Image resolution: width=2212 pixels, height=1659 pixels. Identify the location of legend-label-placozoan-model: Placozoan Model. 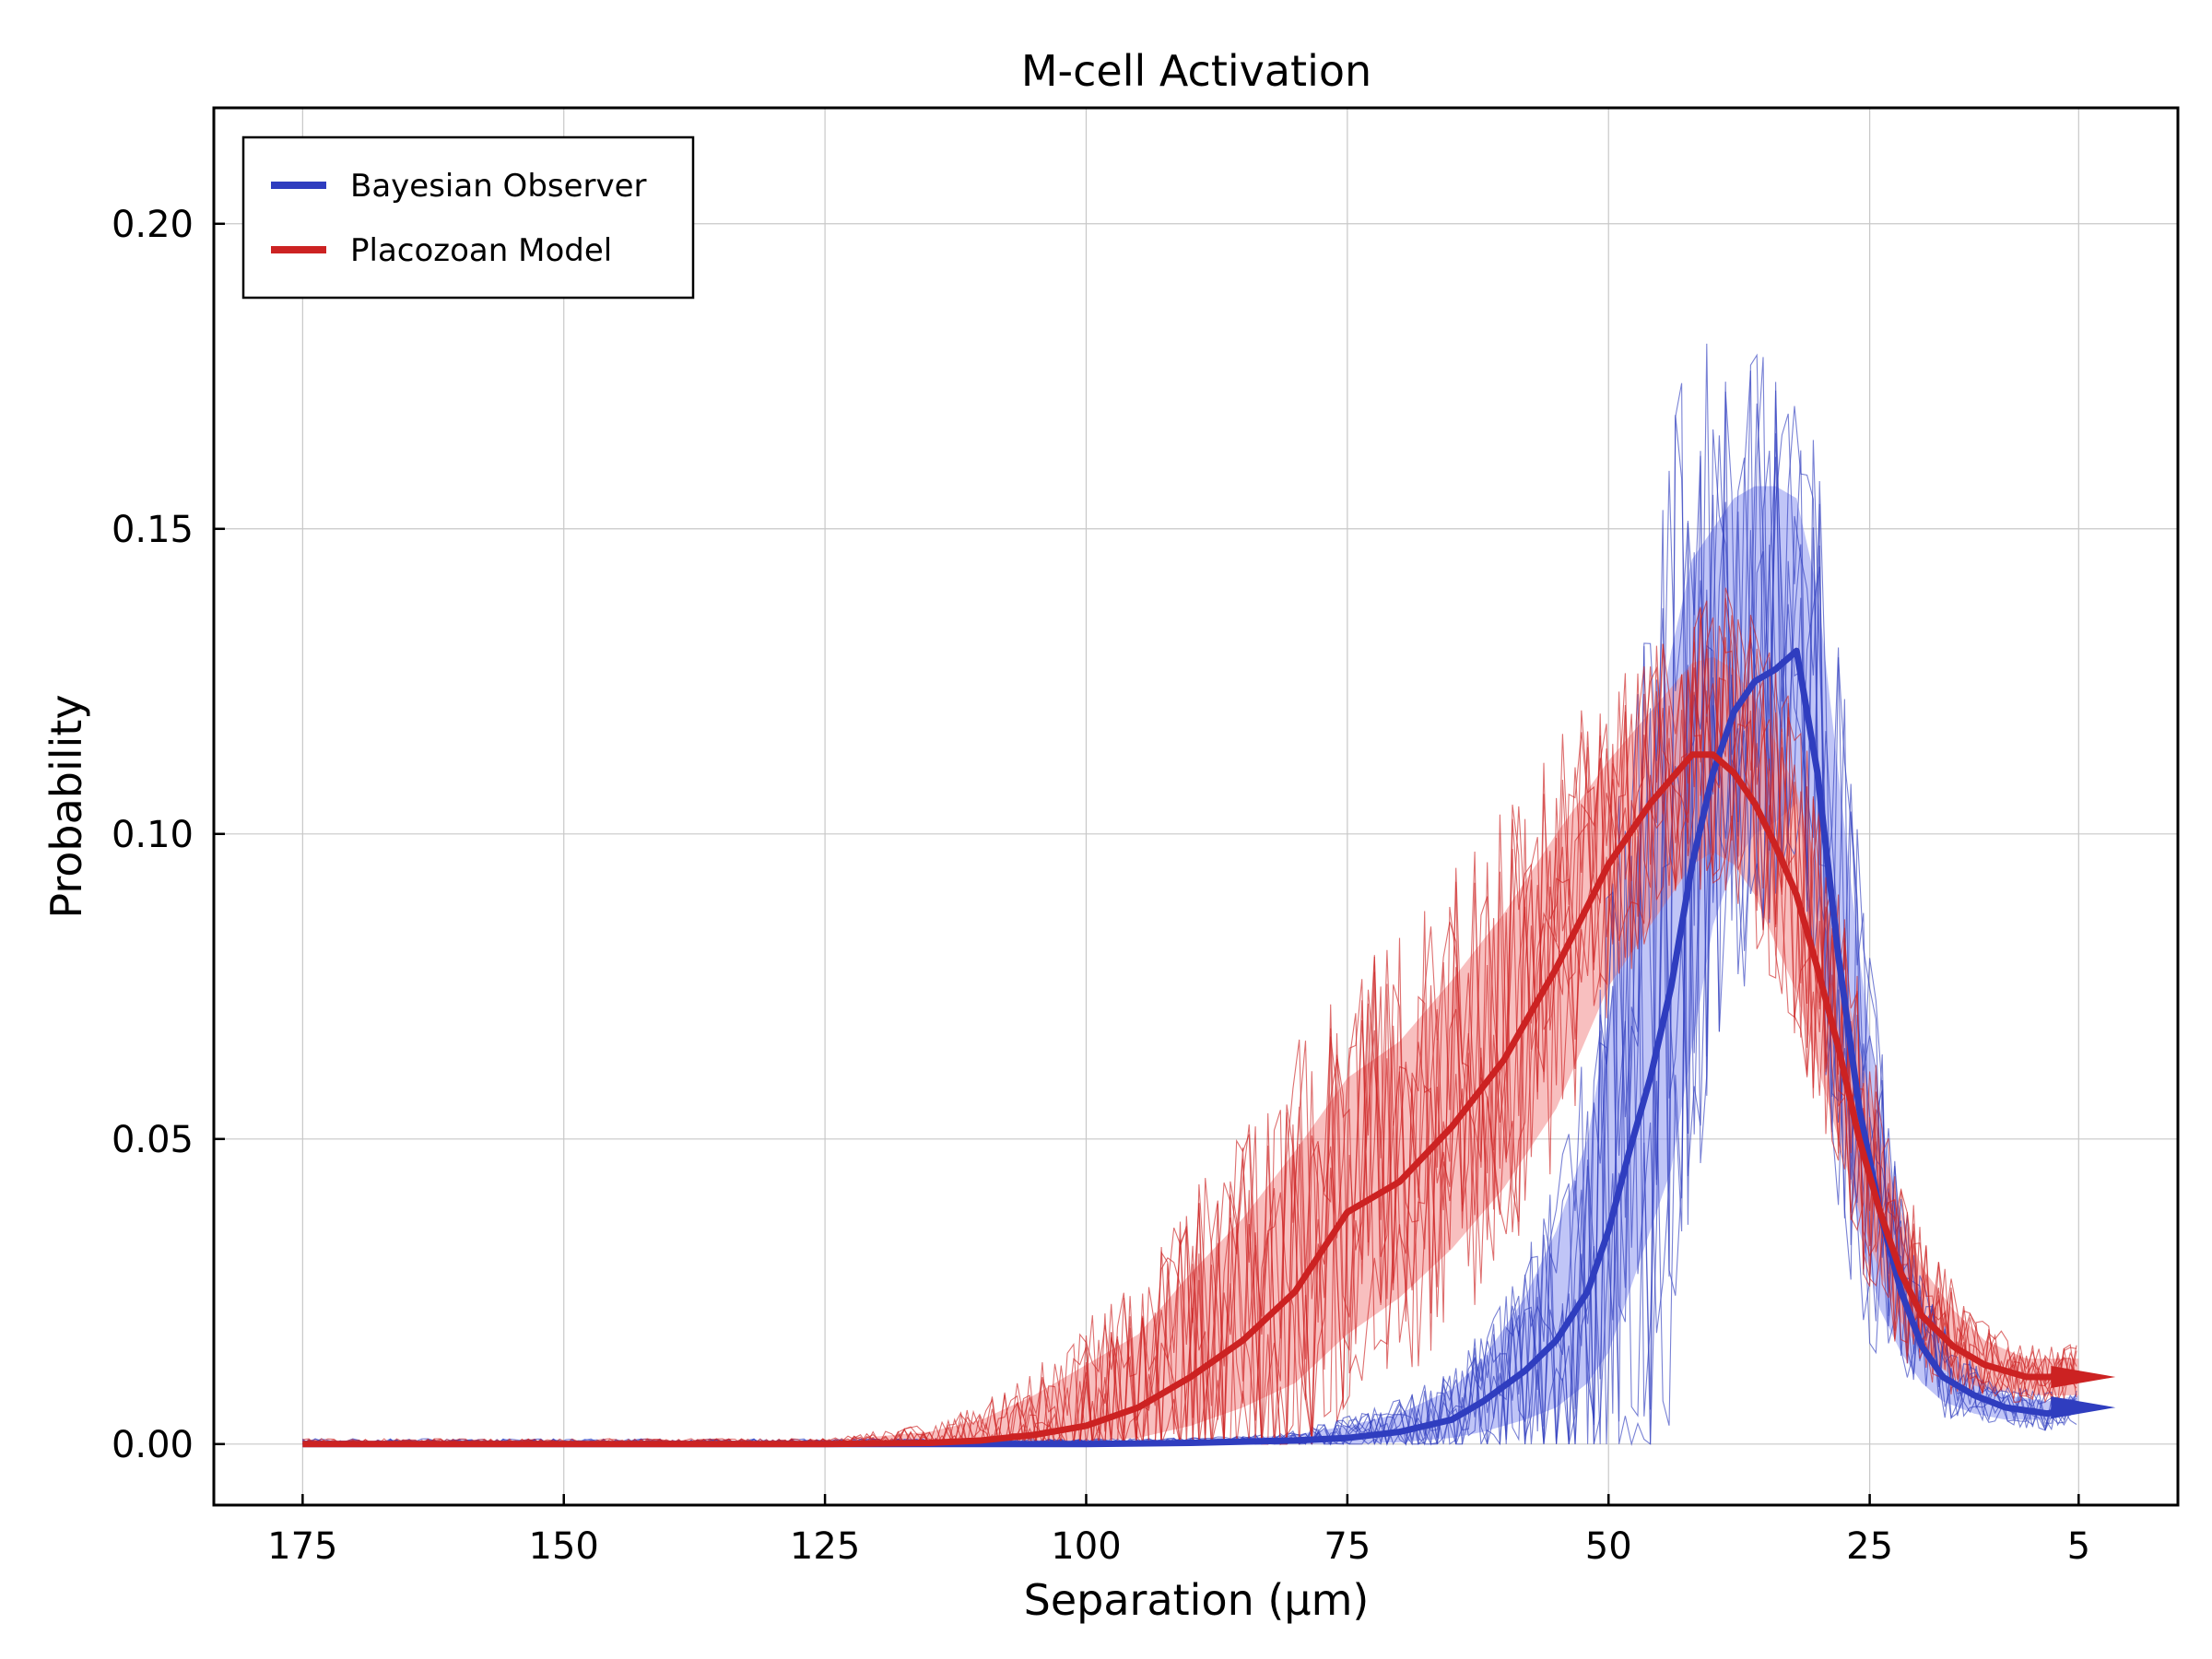
(481, 250).